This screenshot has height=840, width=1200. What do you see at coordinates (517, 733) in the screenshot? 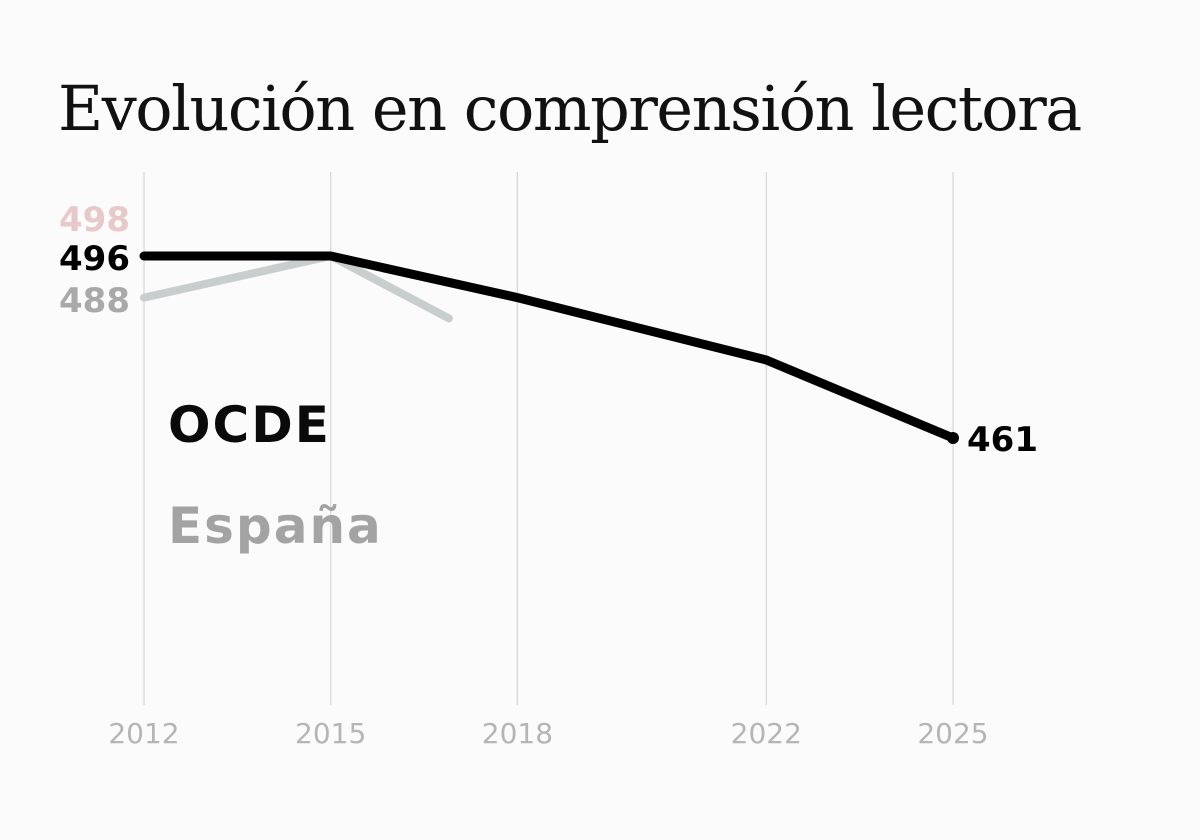
I see `x-tick-label-2018: 2018` at bounding box center [517, 733].